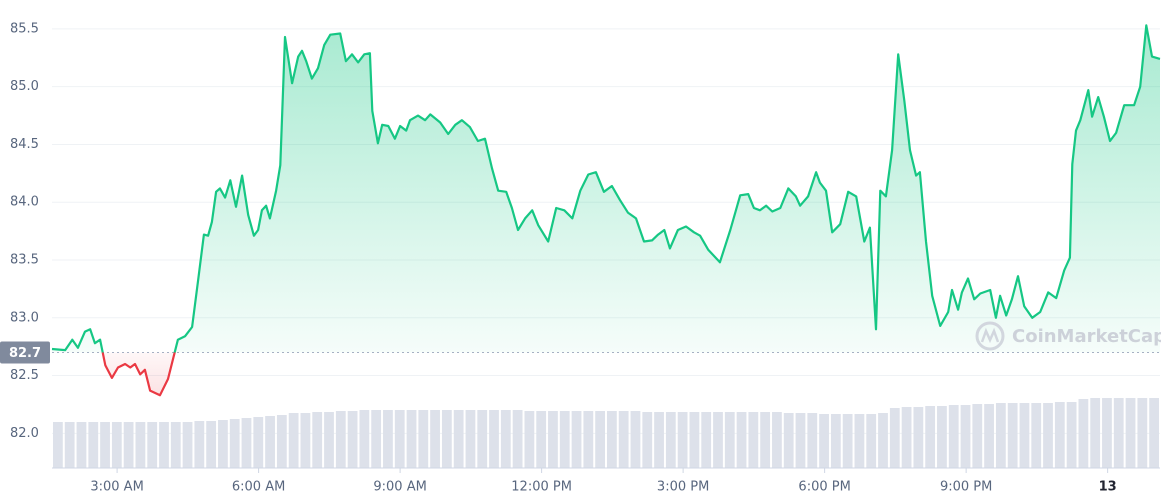 Image resolution: width=1161 pixels, height=500 pixels. What do you see at coordinates (24, 375) in the screenshot?
I see `y-tick-label: 82.5` at bounding box center [24, 375].